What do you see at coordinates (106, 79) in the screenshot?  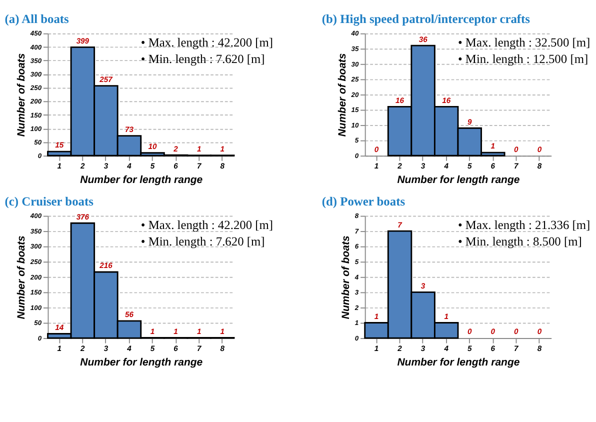 I see `data-label: 257` at bounding box center [106, 79].